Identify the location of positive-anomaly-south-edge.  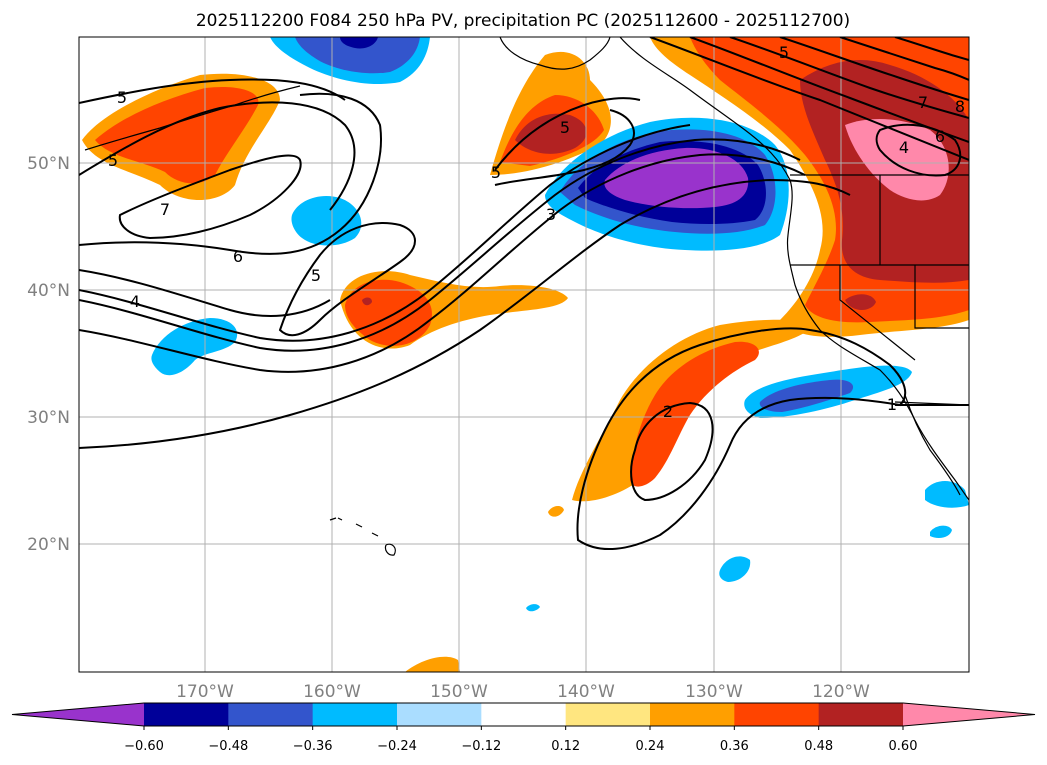
(432, 664).